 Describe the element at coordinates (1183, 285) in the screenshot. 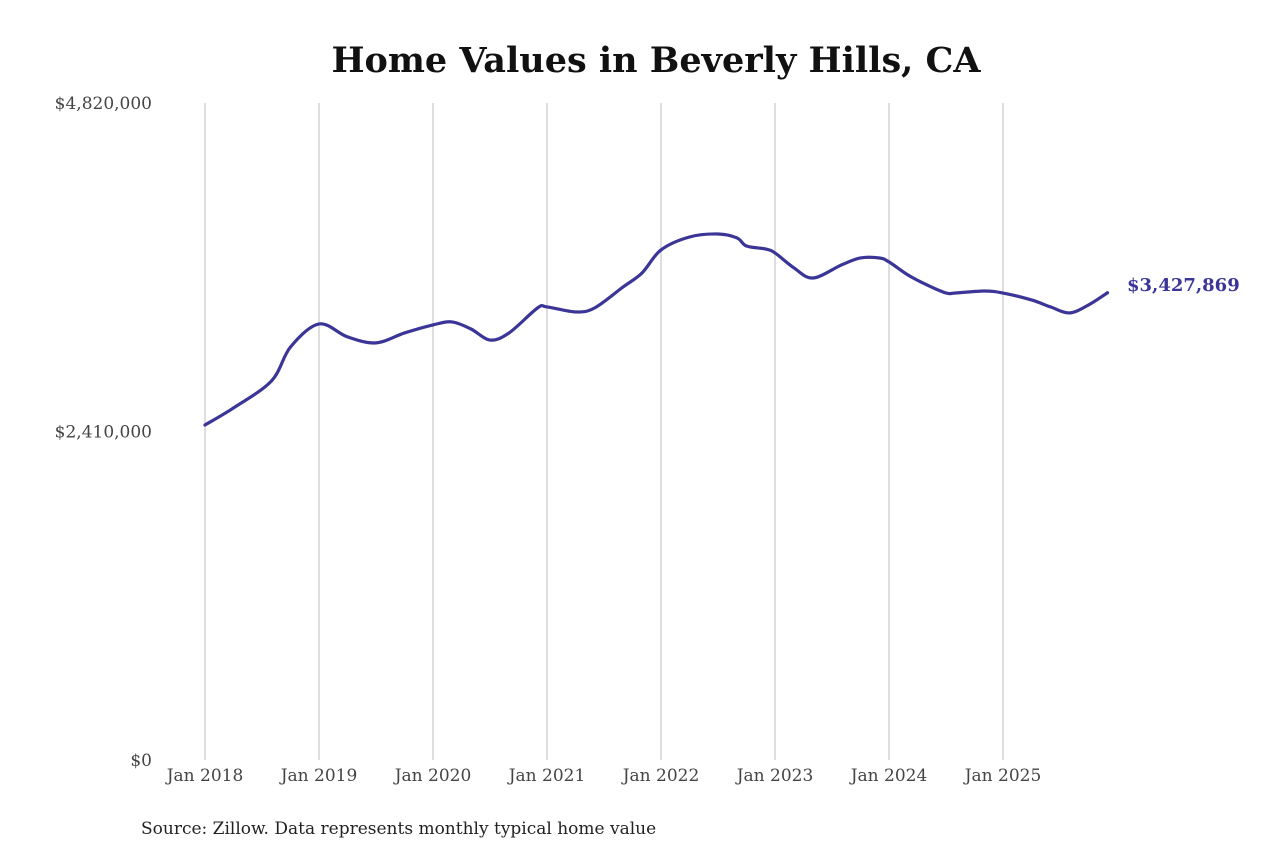

I see `end-value-label: $3,427,869` at that location.